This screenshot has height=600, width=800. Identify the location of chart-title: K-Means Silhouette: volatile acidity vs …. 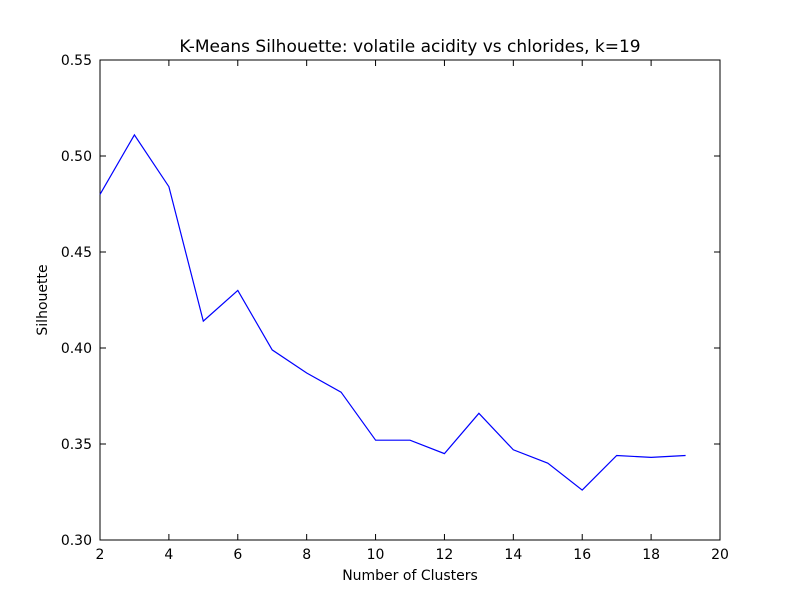
(409, 47).